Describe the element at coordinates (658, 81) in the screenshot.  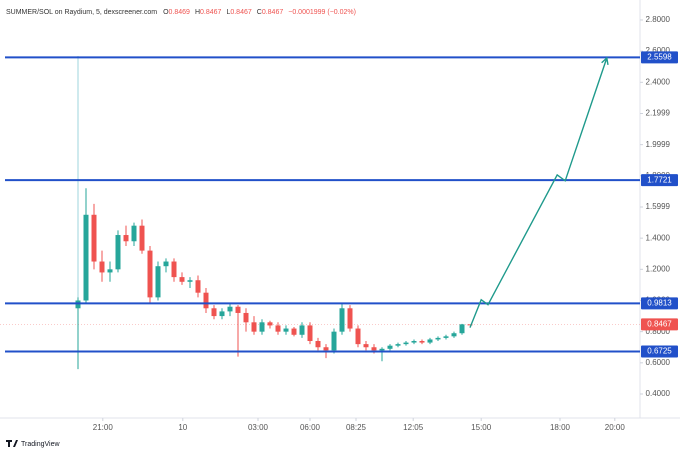
I see `y-tick-label: 2.4000` at that location.